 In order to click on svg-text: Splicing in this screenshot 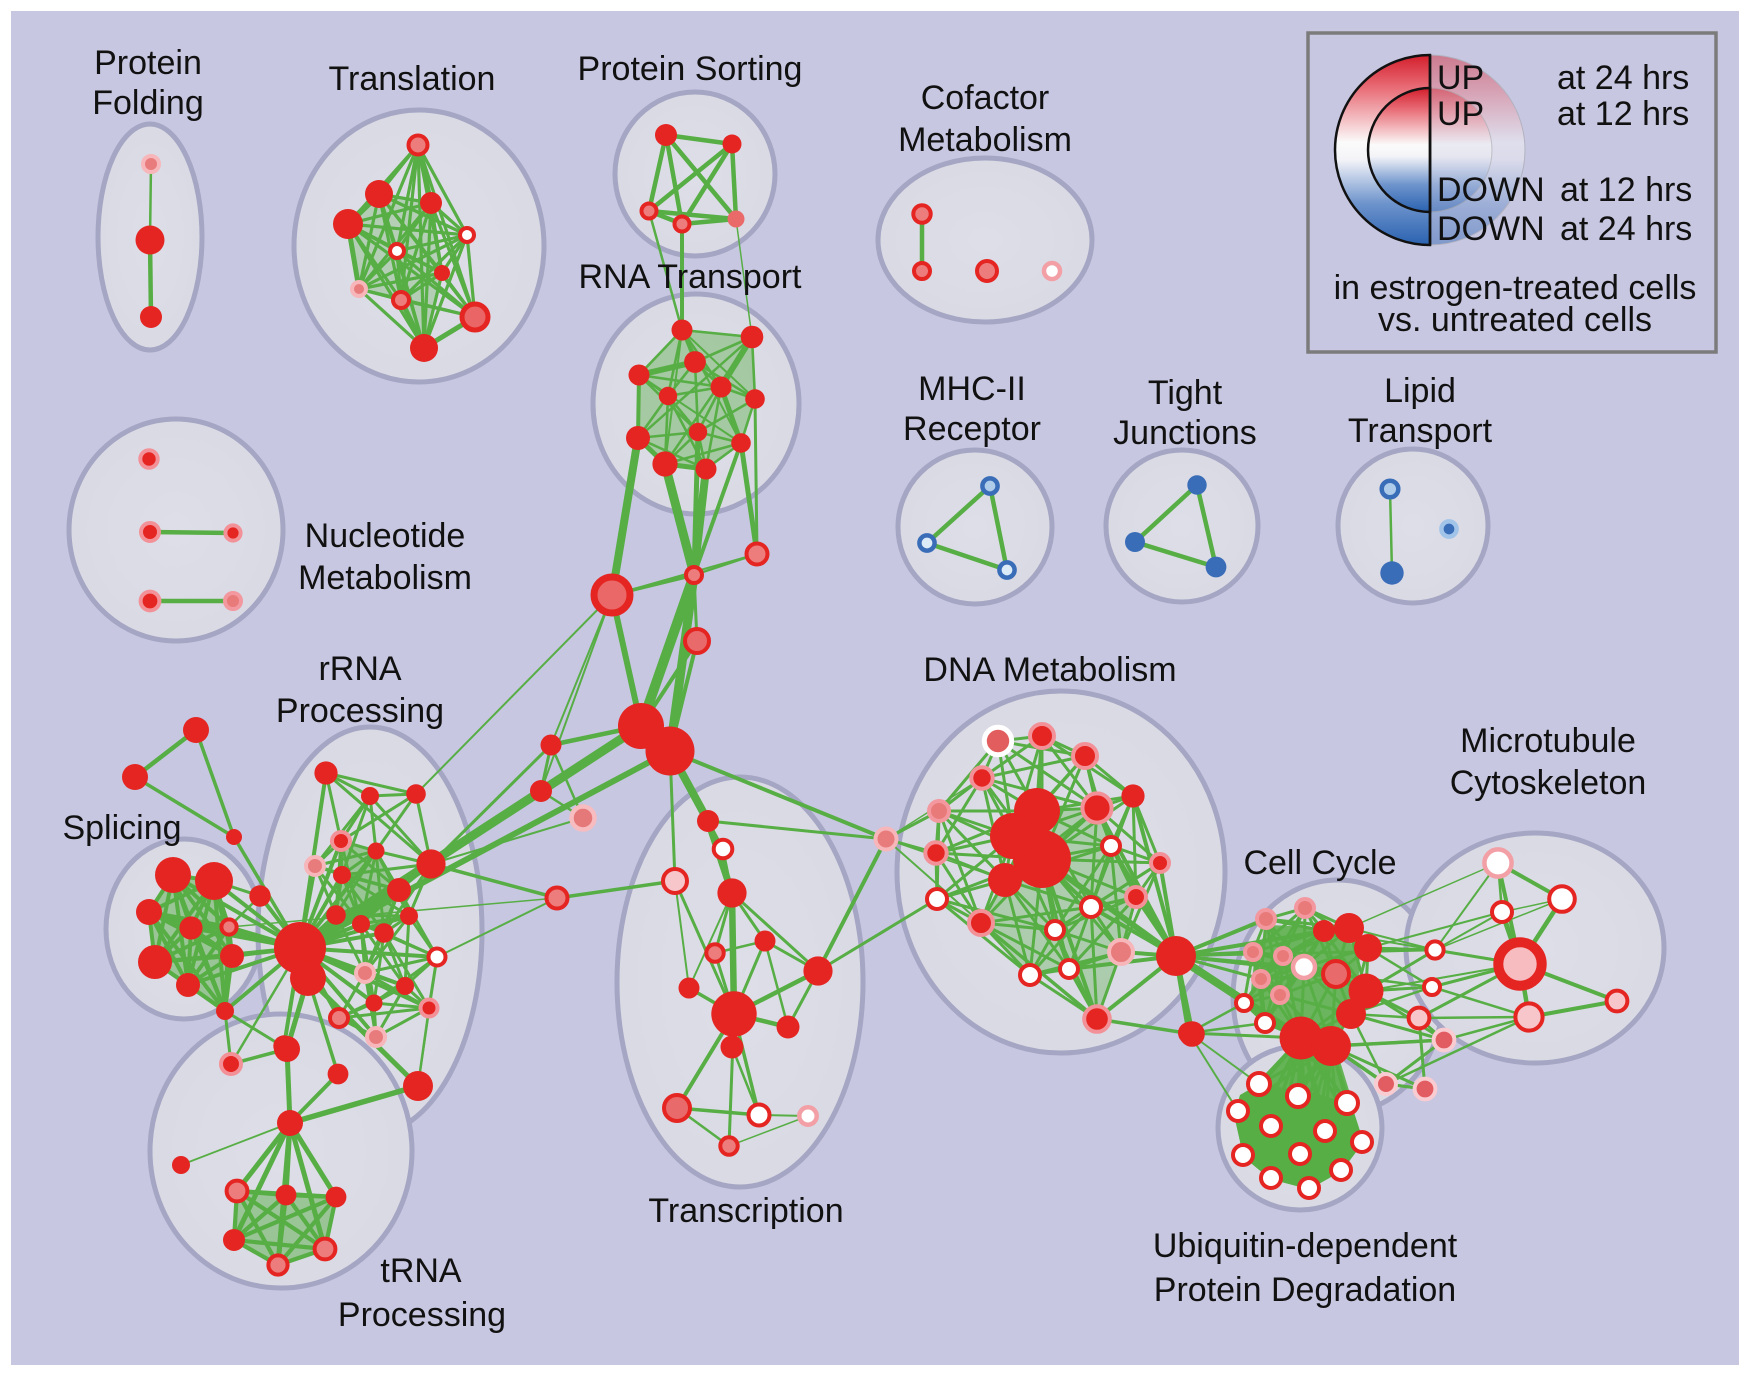, I will do `click(121, 828)`.